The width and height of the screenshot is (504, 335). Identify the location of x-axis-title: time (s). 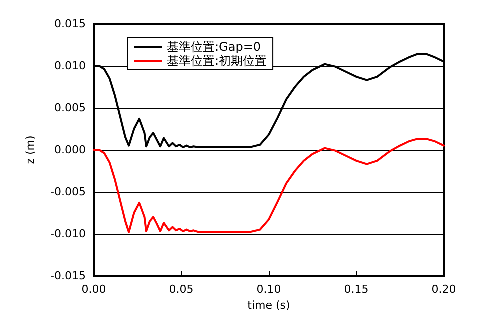
(269, 305).